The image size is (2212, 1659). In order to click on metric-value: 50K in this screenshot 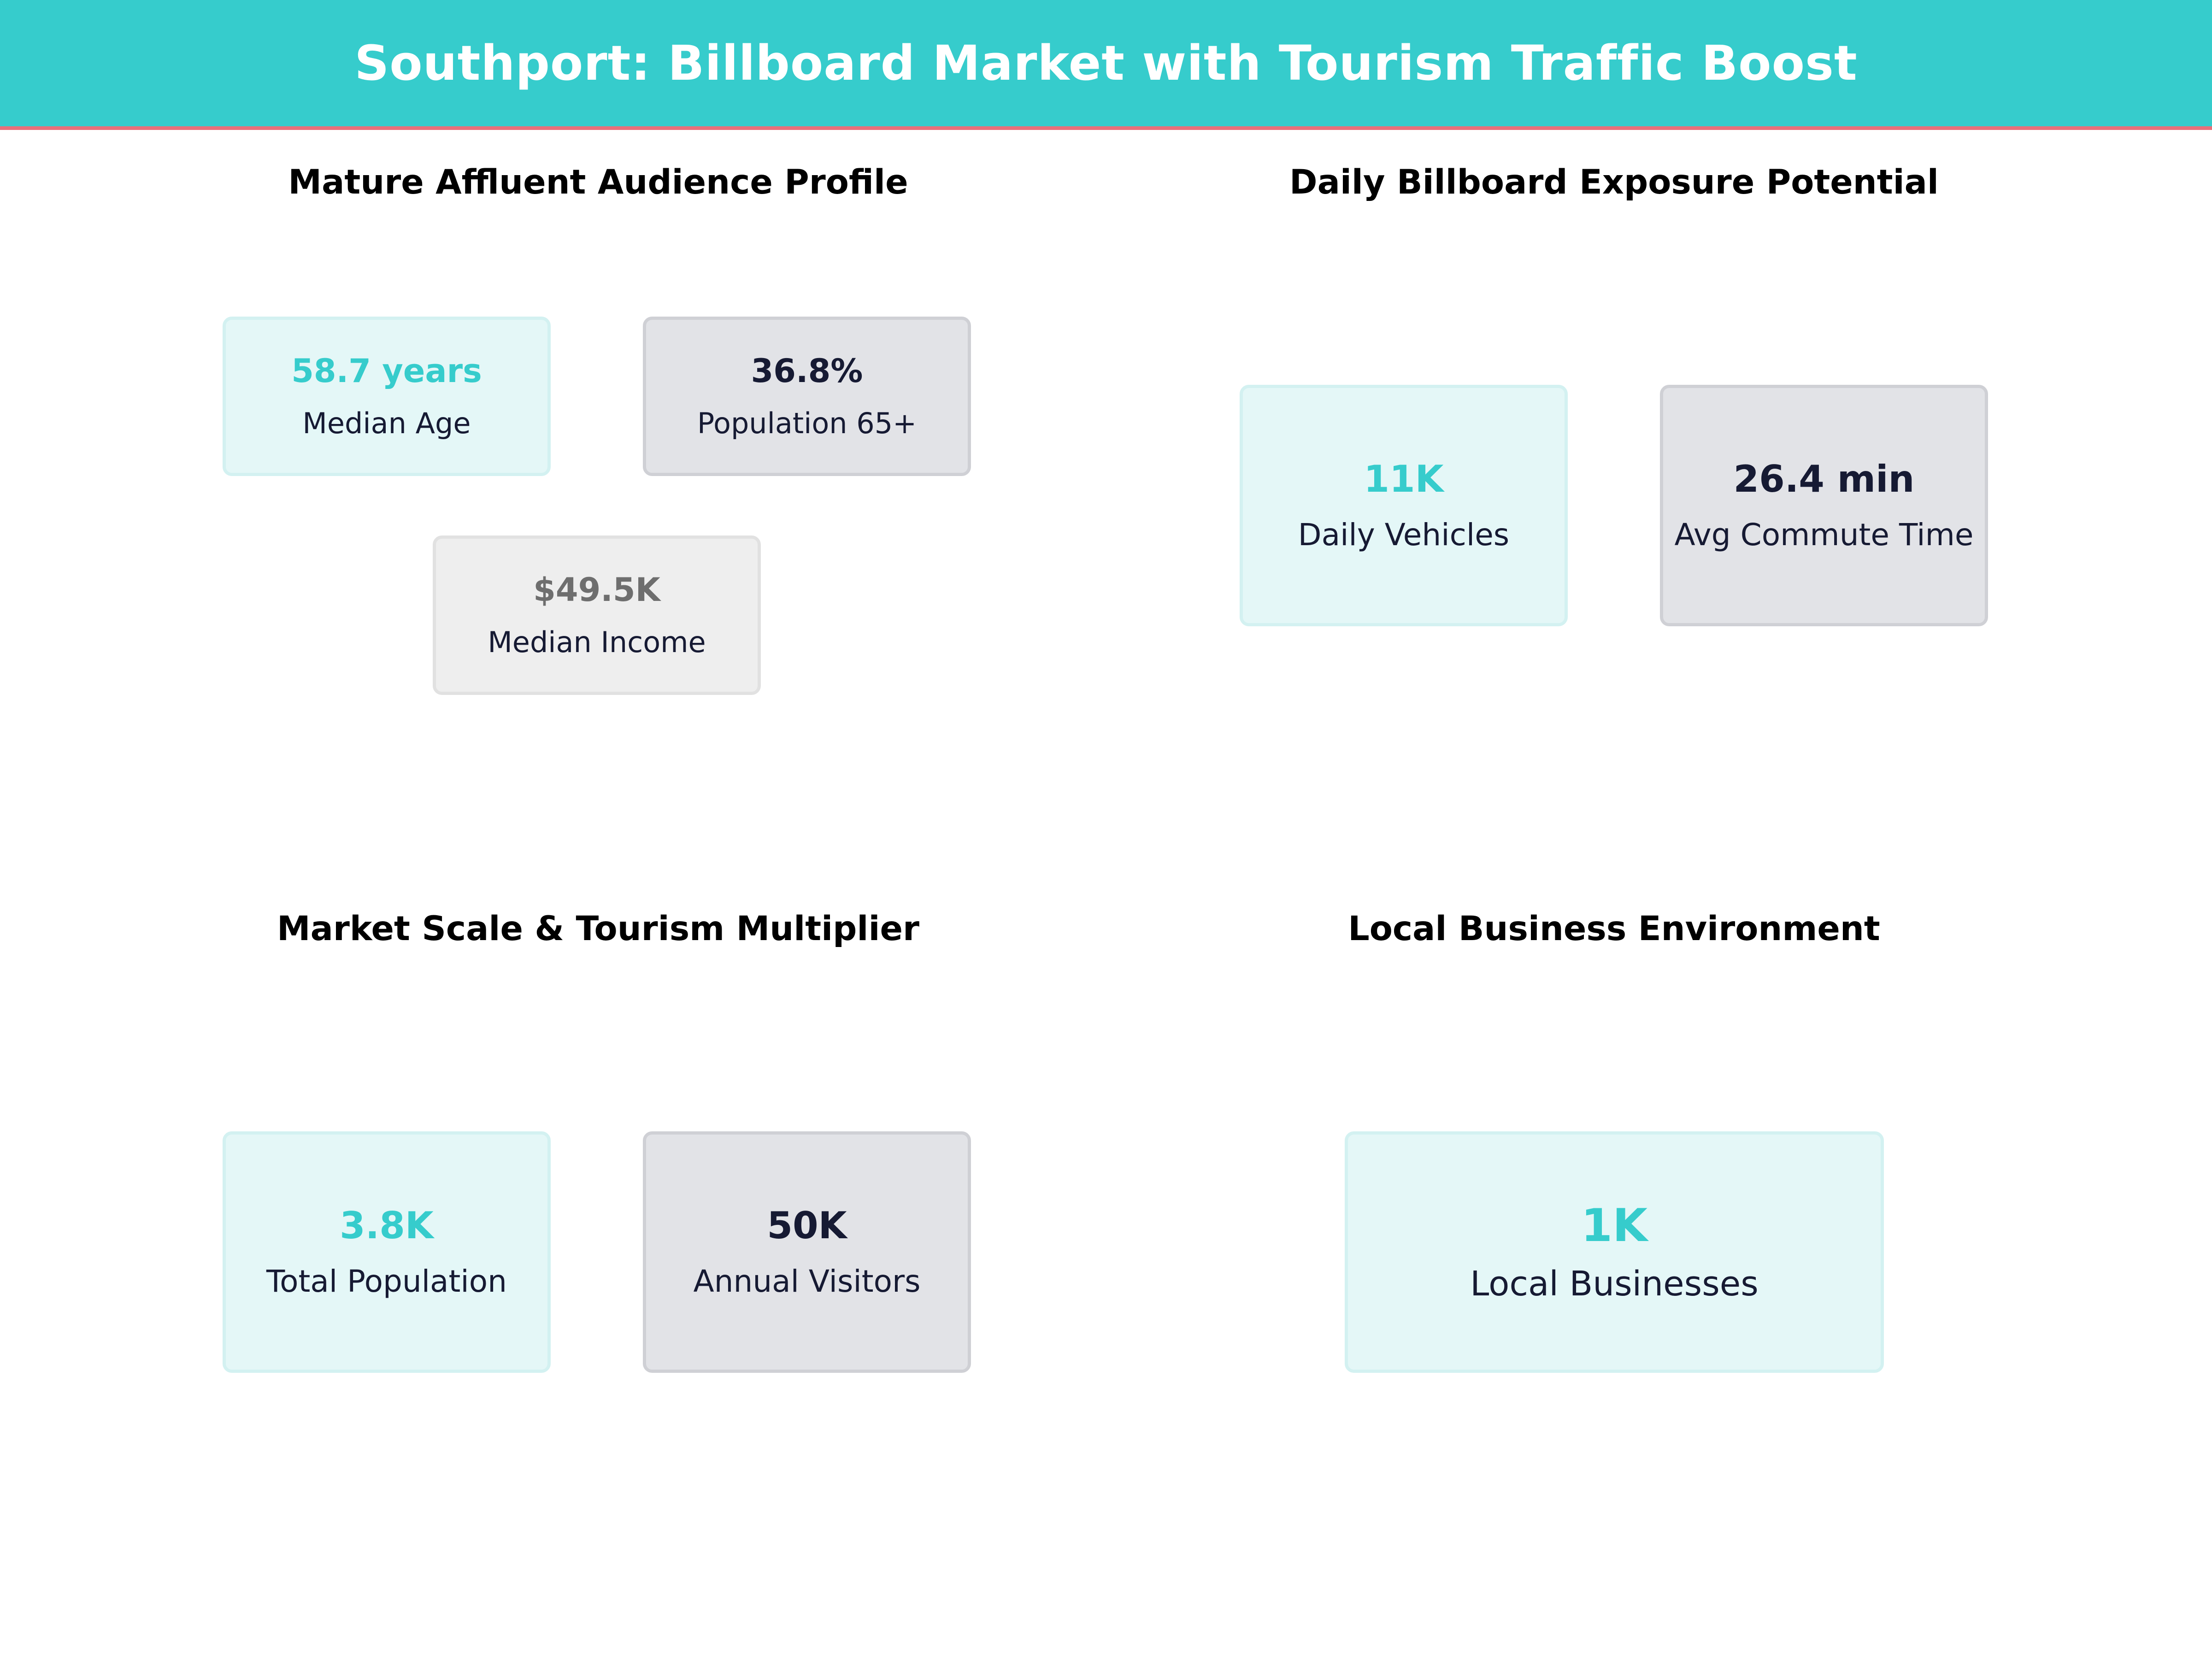, I will do `click(807, 1225)`.